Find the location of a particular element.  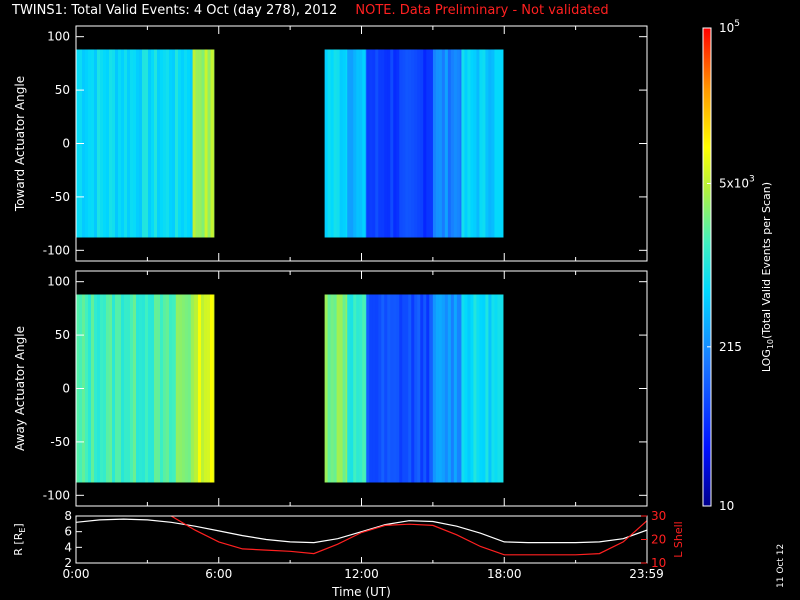

y-axis-label: Away Actuator Angle is located at coordinates (20, 388).